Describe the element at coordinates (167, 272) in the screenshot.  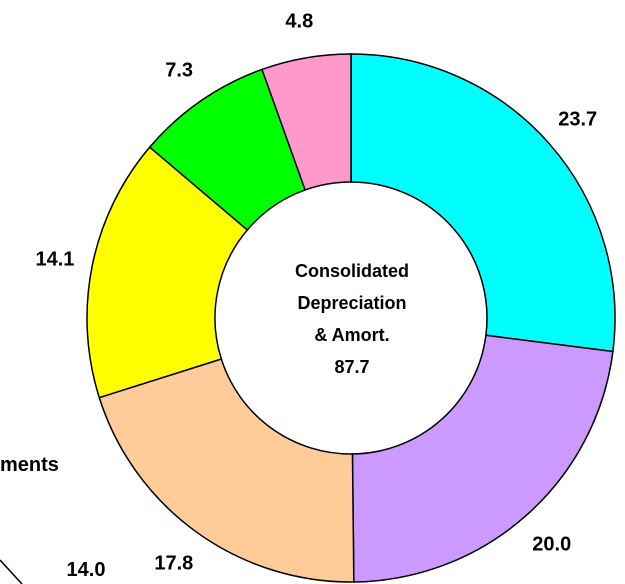
I see `donut-slice-14.1` at that location.